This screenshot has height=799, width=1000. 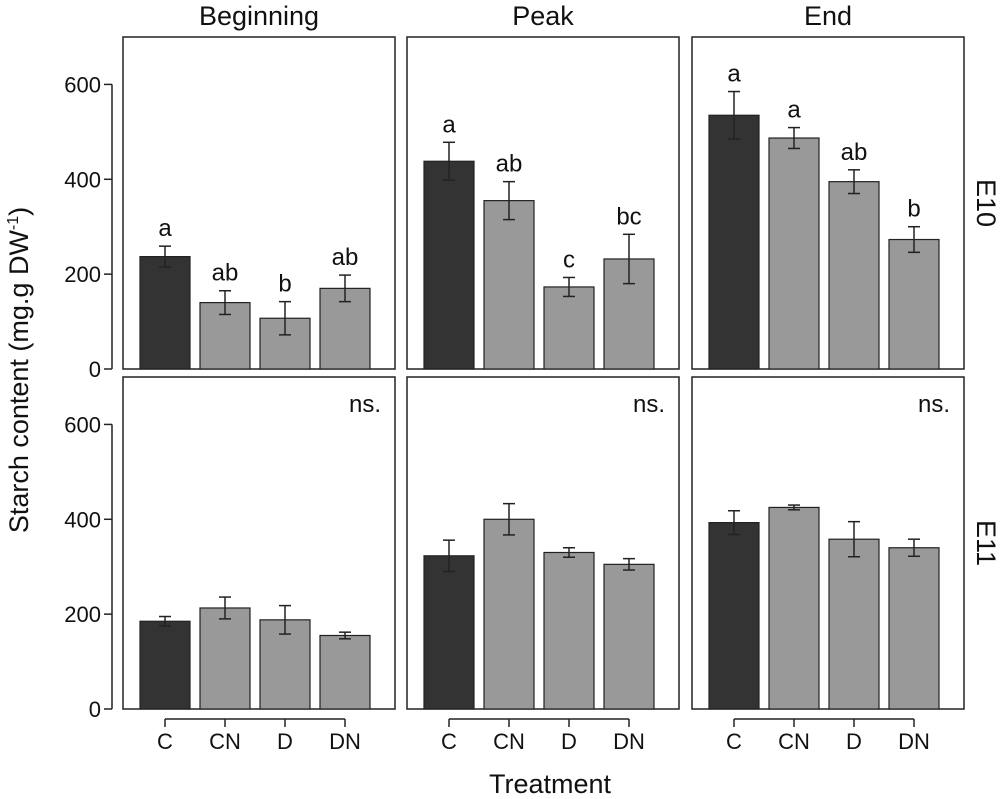 I want to click on bar-e11-end-cn, so click(x=794, y=608).